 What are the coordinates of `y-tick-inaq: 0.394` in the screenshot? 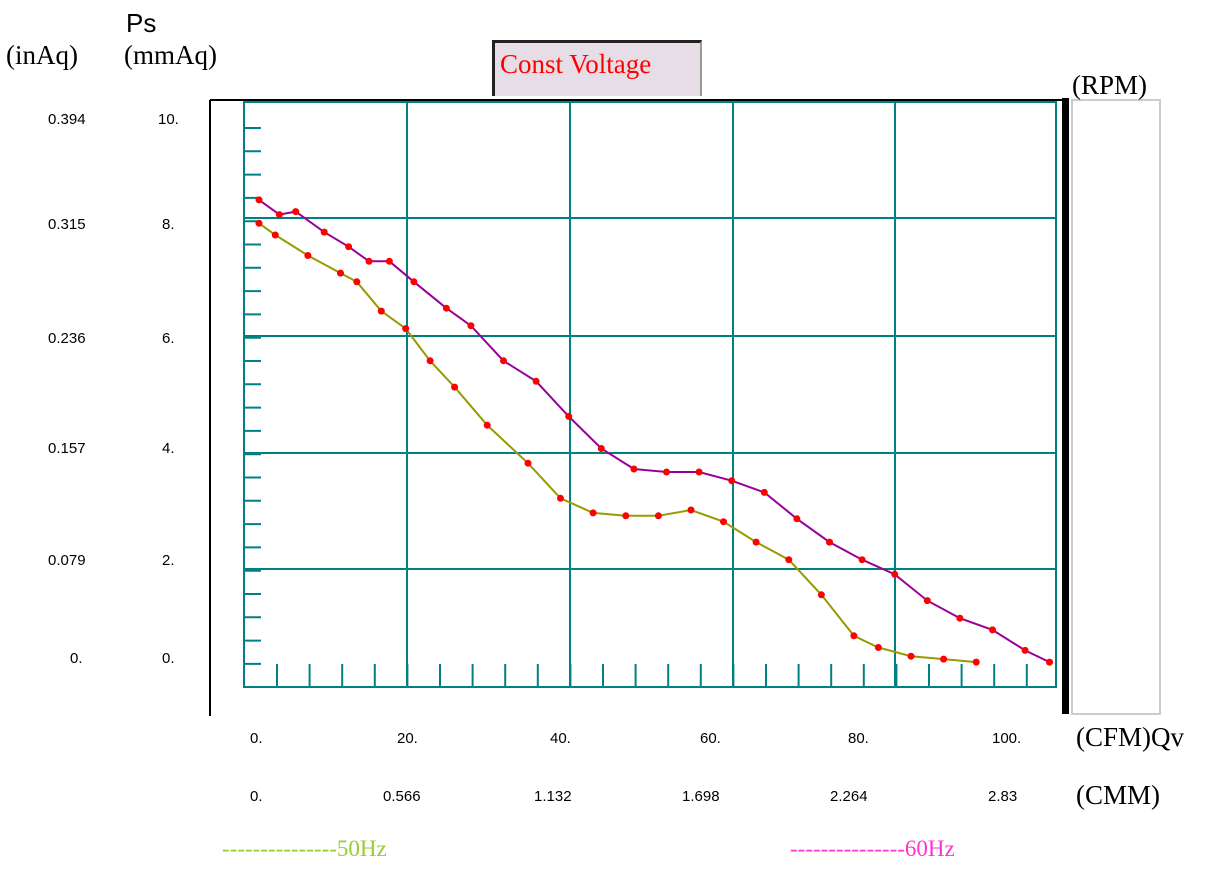 It's located at (67, 119).